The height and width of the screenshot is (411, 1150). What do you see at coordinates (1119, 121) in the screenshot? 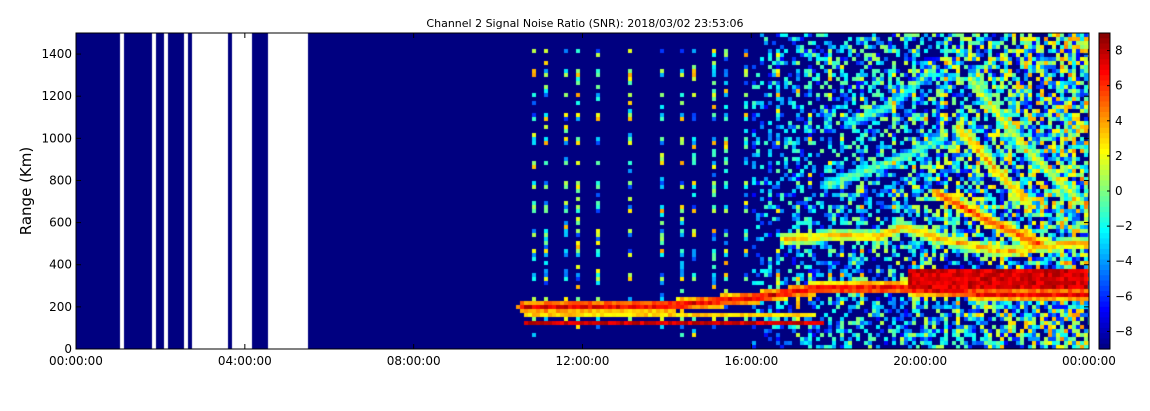
I see `colorbar-tick-label: 4` at bounding box center [1119, 121].